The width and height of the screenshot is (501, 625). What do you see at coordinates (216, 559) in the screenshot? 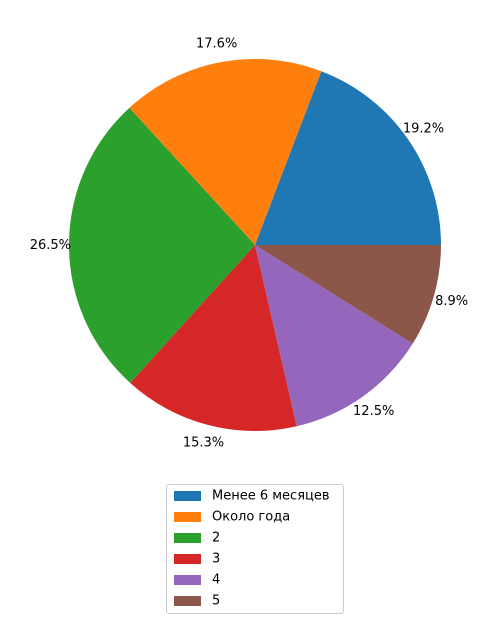
I see `legend-label-4: 3` at bounding box center [216, 559].